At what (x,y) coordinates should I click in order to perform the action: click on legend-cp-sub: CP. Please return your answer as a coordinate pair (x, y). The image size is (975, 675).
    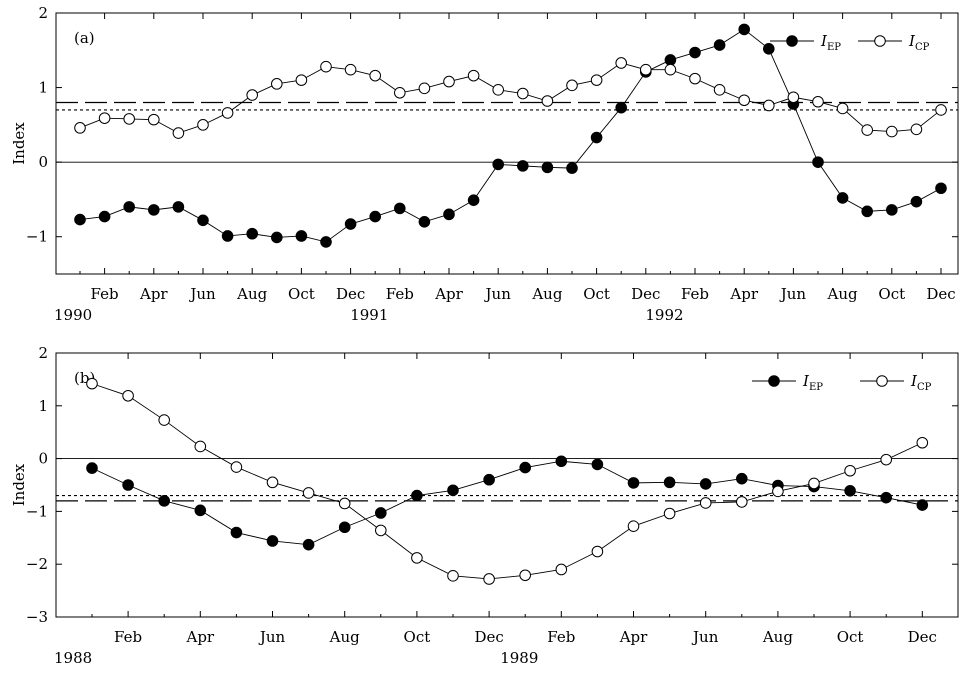
    Looking at the image, I should click on (924, 387).